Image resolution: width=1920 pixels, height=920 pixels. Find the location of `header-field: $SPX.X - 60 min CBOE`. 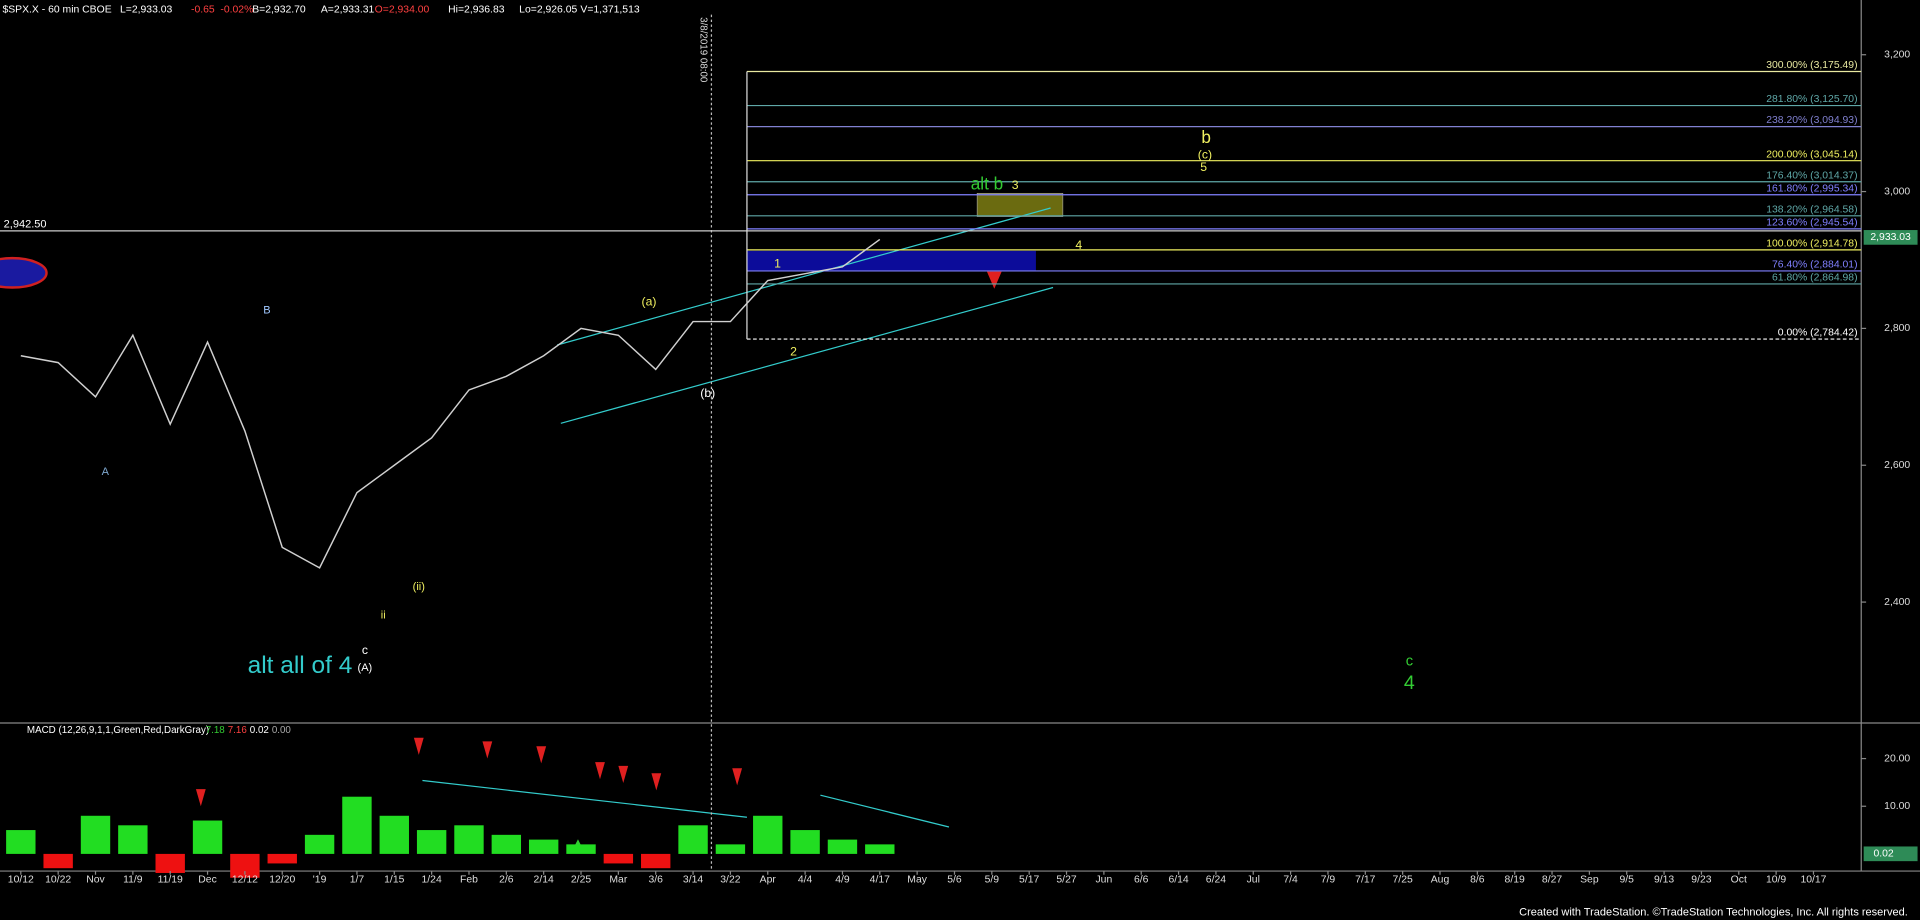

header-field: $SPX.X - 60 min CBOE is located at coordinates (56, 10).